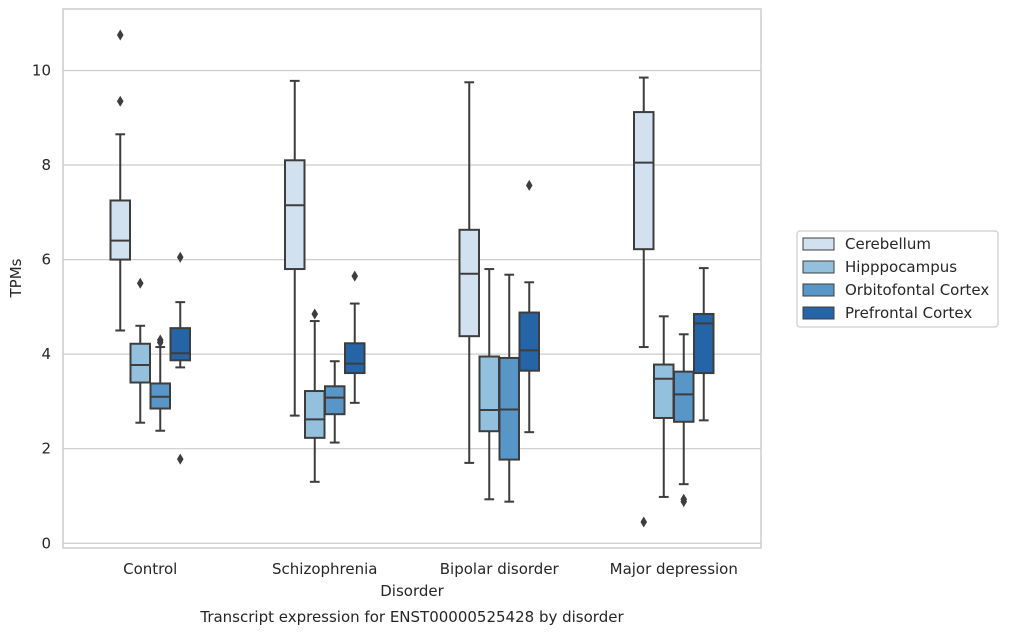 Image resolution: width=1009 pixels, height=634 pixels. Describe the element at coordinates (16, 278) in the screenshot. I see `y-axis-title: TPMs` at that location.